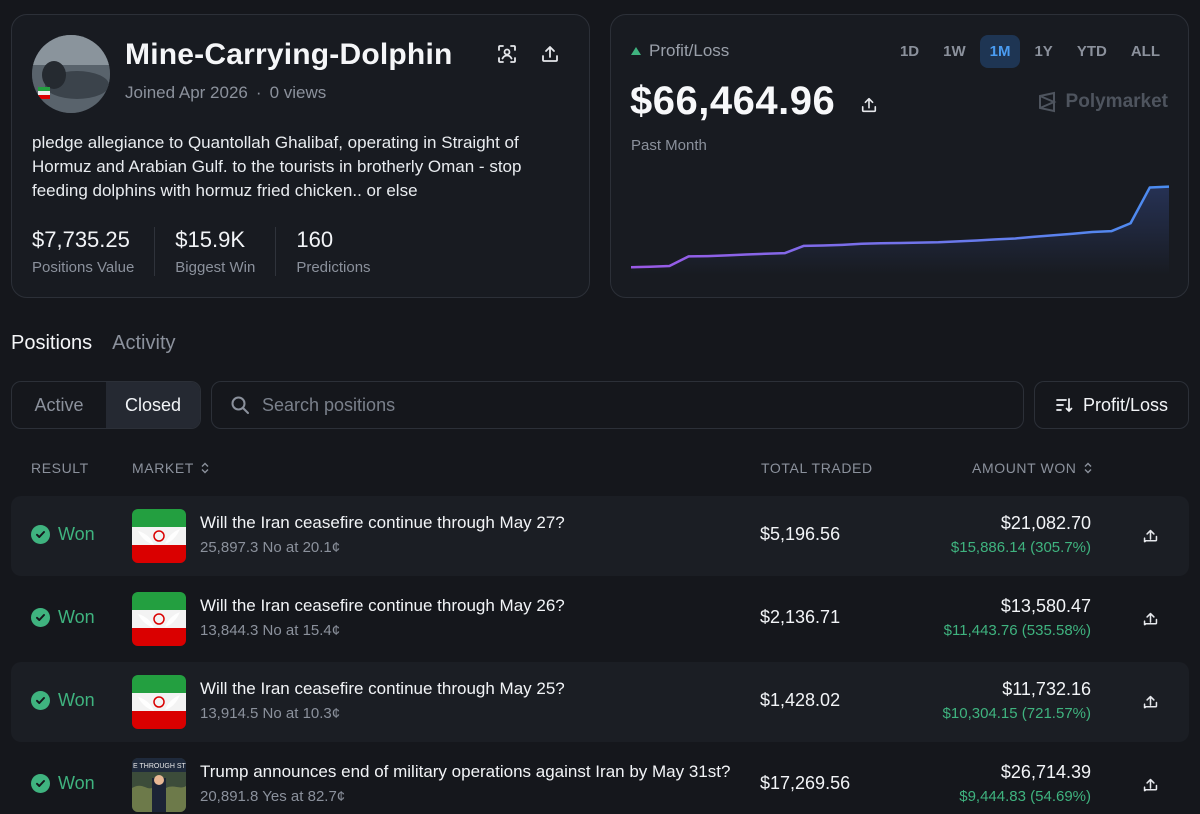  Describe the element at coordinates (1046, 689) in the screenshot. I see `amount-won: $11,732.16` at that location.